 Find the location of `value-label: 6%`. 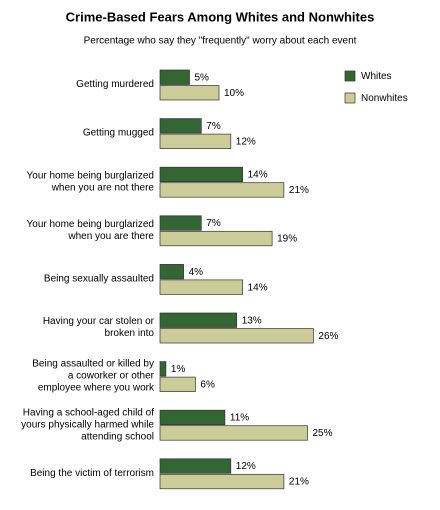

value-label: 6% is located at coordinates (207, 384).